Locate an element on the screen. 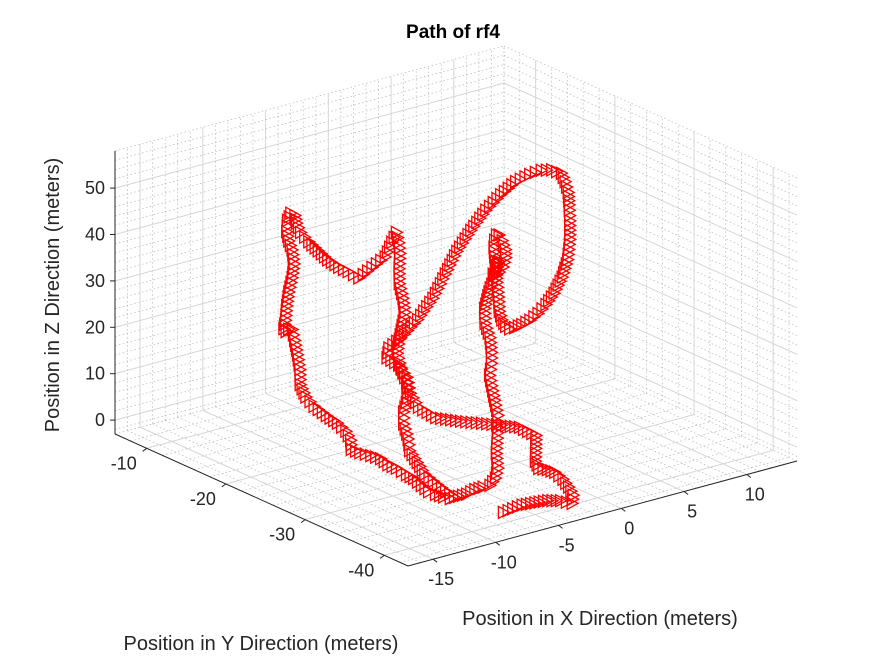 This screenshot has height=656, width=875. x-axis-line is located at coordinates (602, 513).